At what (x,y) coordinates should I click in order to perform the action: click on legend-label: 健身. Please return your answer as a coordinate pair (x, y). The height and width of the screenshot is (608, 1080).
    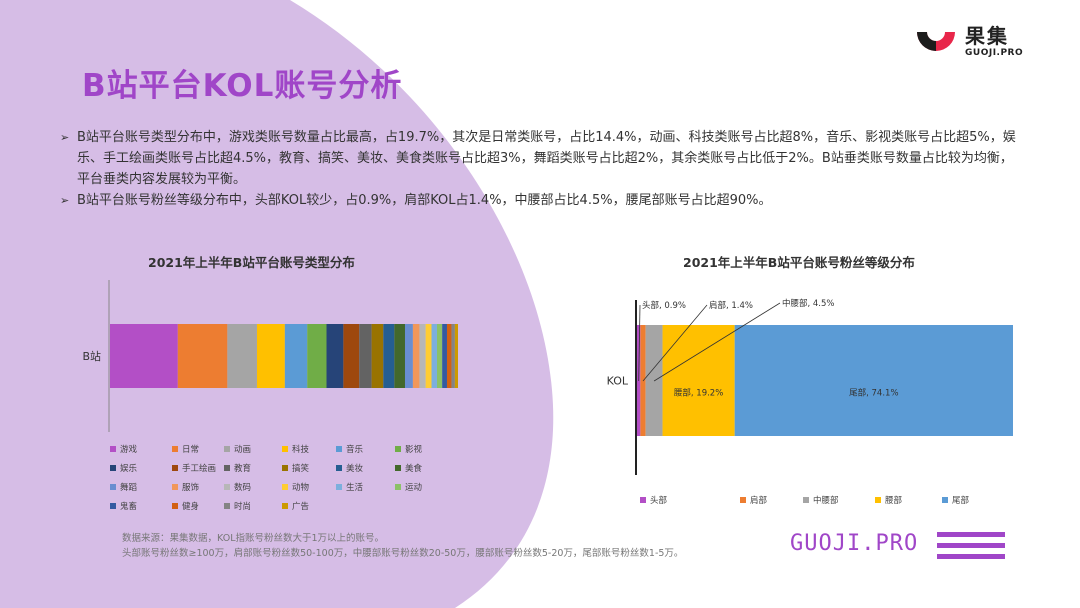
    Looking at the image, I should click on (190, 506).